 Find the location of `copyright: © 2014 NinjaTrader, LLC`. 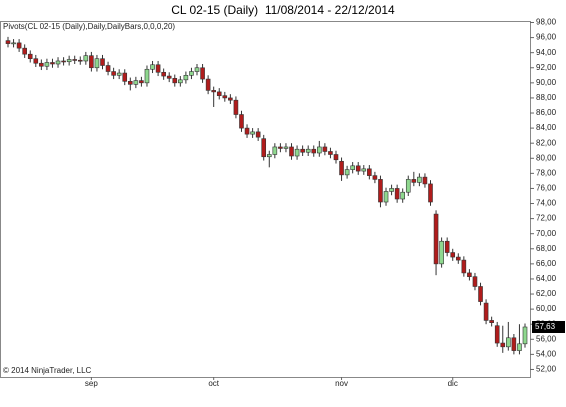

copyright: © 2014 NinjaTrader, LLC is located at coordinates (47, 370).